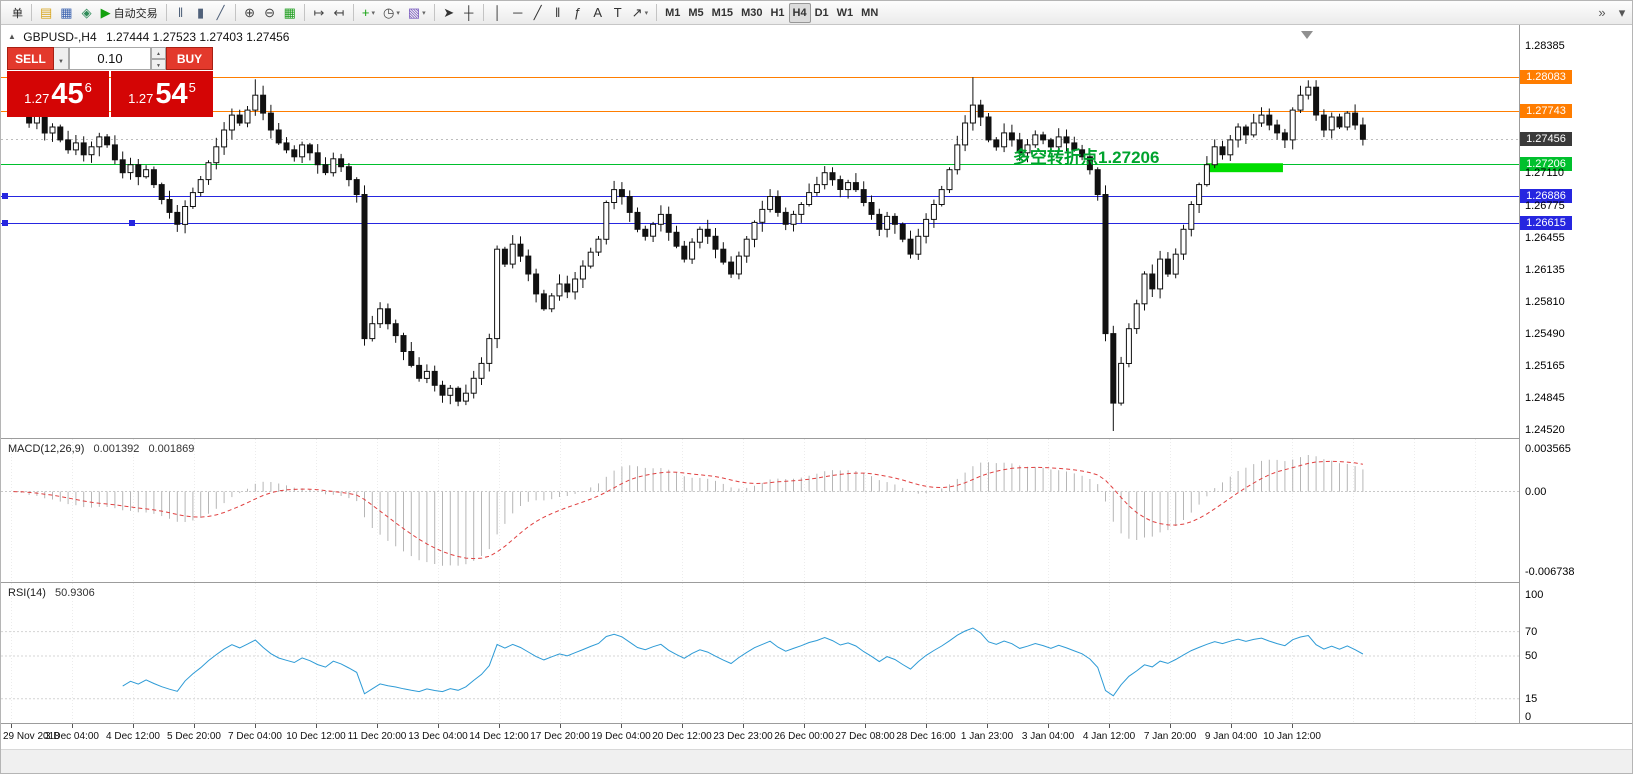 The image size is (1633, 774). What do you see at coordinates (1086, 157) in the screenshot?
I see `chart-annotation-text: 多空转折点1.27206` at bounding box center [1086, 157].